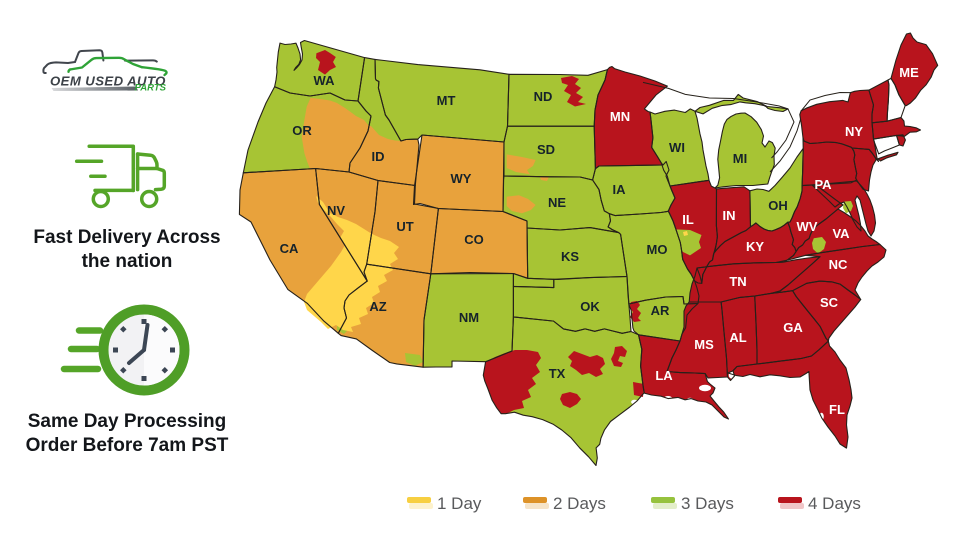  Describe the element at coordinates (377, 306) in the screenshot. I see `svg-text: AZ` at that location.